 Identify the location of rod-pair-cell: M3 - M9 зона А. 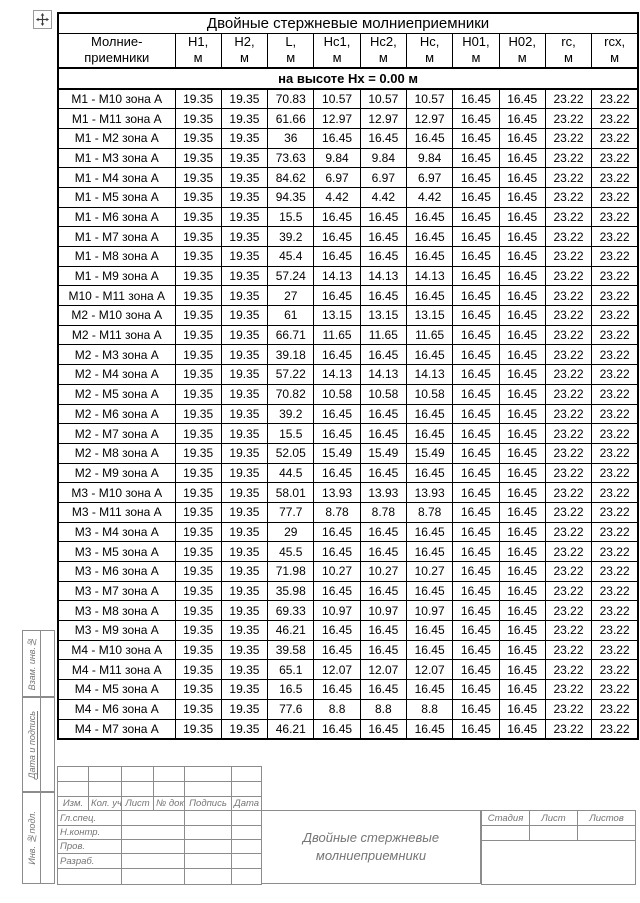
(116, 630).